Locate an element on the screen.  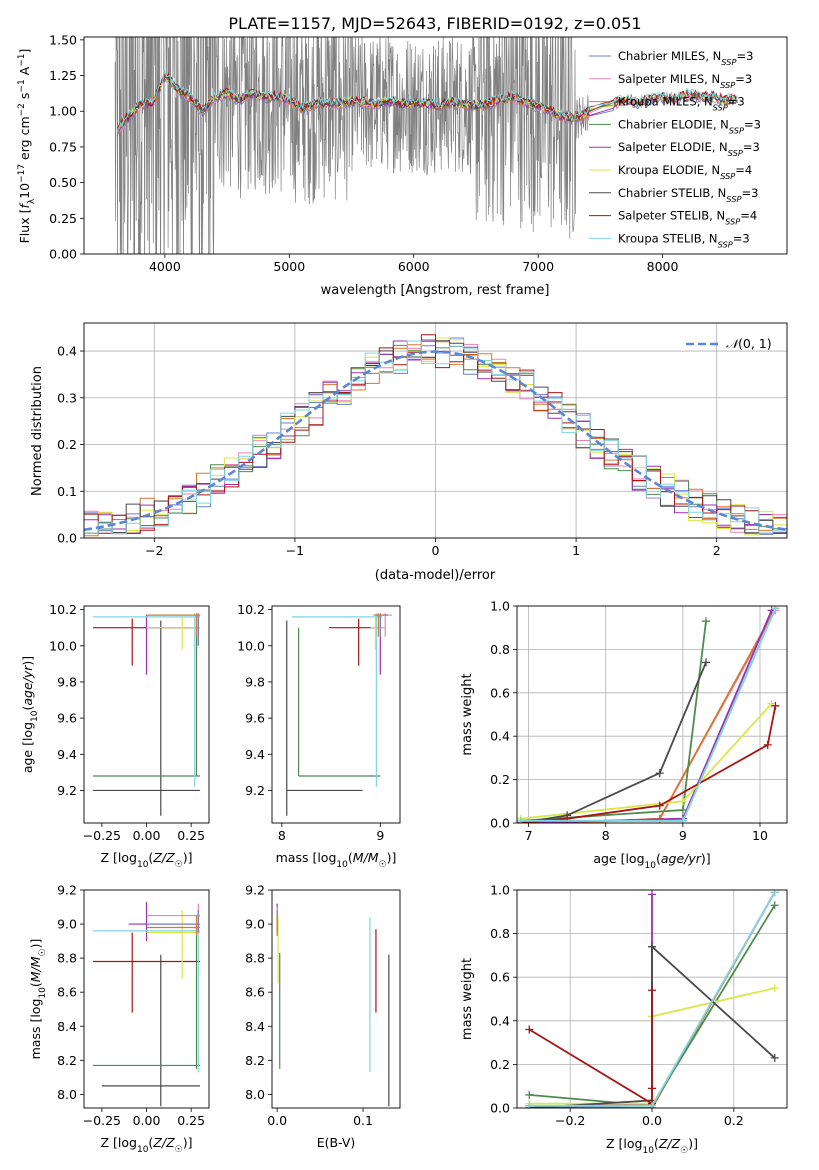
plot-area-mass_vs_Z is located at coordinates (146, 1004).